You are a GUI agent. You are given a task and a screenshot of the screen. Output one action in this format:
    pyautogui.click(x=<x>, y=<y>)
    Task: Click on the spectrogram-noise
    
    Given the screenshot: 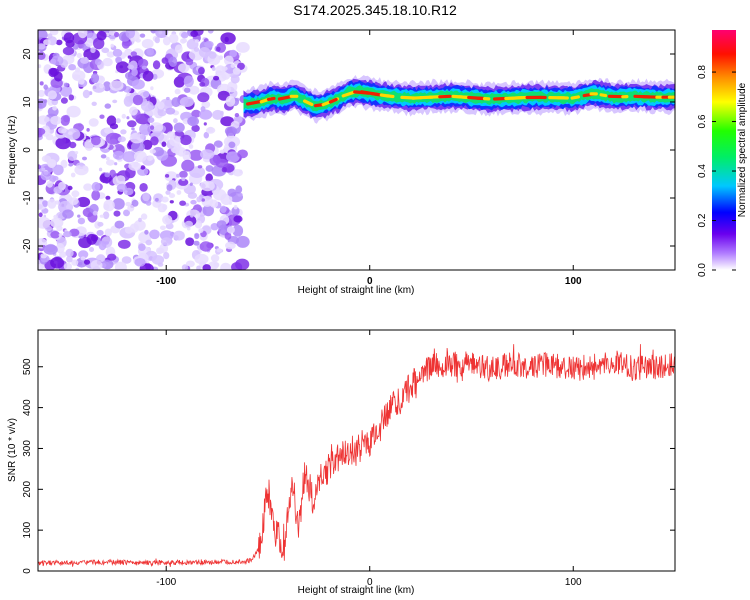 What is the action you would take?
    pyautogui.click(x=144, y=150)
    